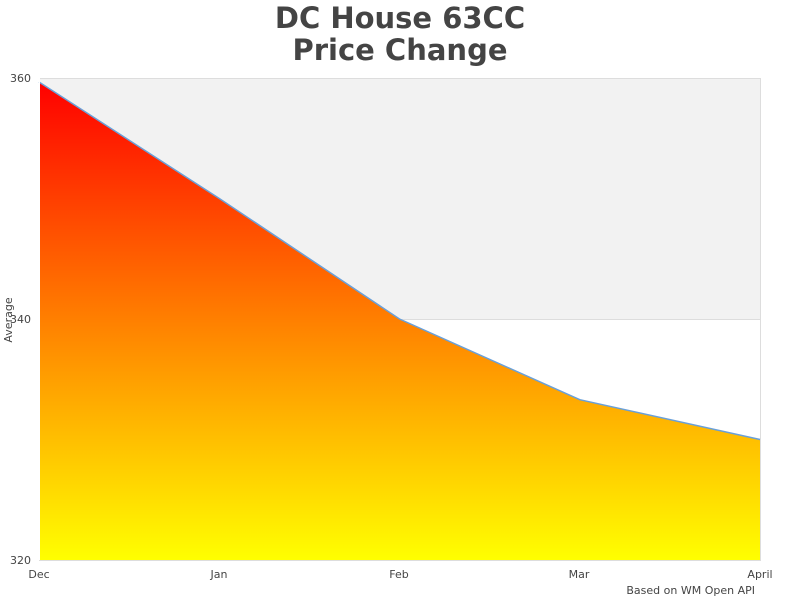  I want to click on x-tick-dec: Dec, so click(38, 574).